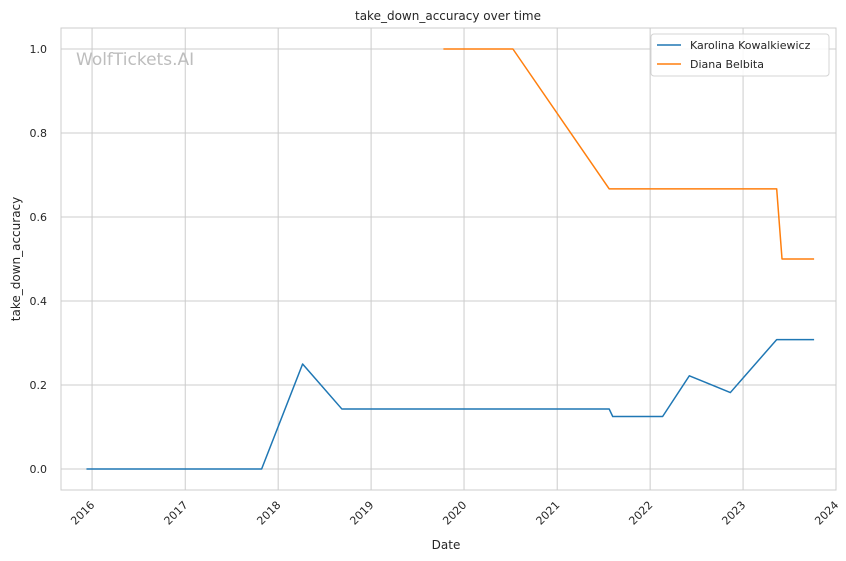 Image resolution: width=846 pixels, height=561 pixels. Describe the element at coordinates (39, 385) in the screenshot. I see `y-tick-label-1: 0.2` at that location.